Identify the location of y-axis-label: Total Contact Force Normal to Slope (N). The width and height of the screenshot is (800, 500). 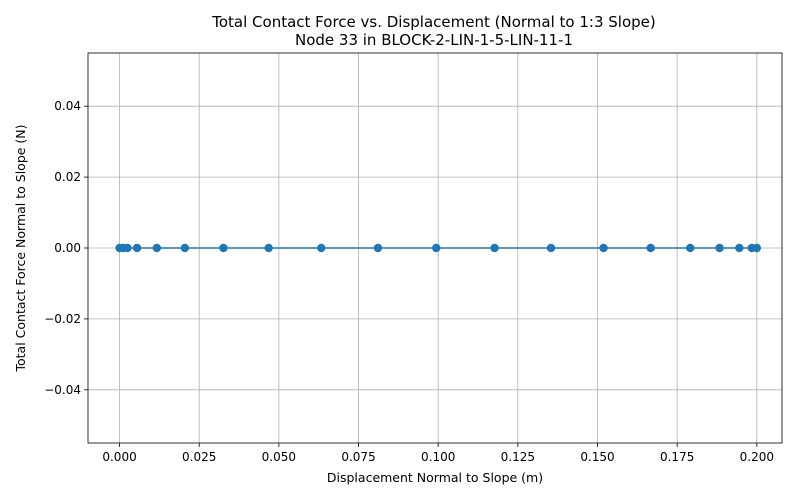
(20, 248).